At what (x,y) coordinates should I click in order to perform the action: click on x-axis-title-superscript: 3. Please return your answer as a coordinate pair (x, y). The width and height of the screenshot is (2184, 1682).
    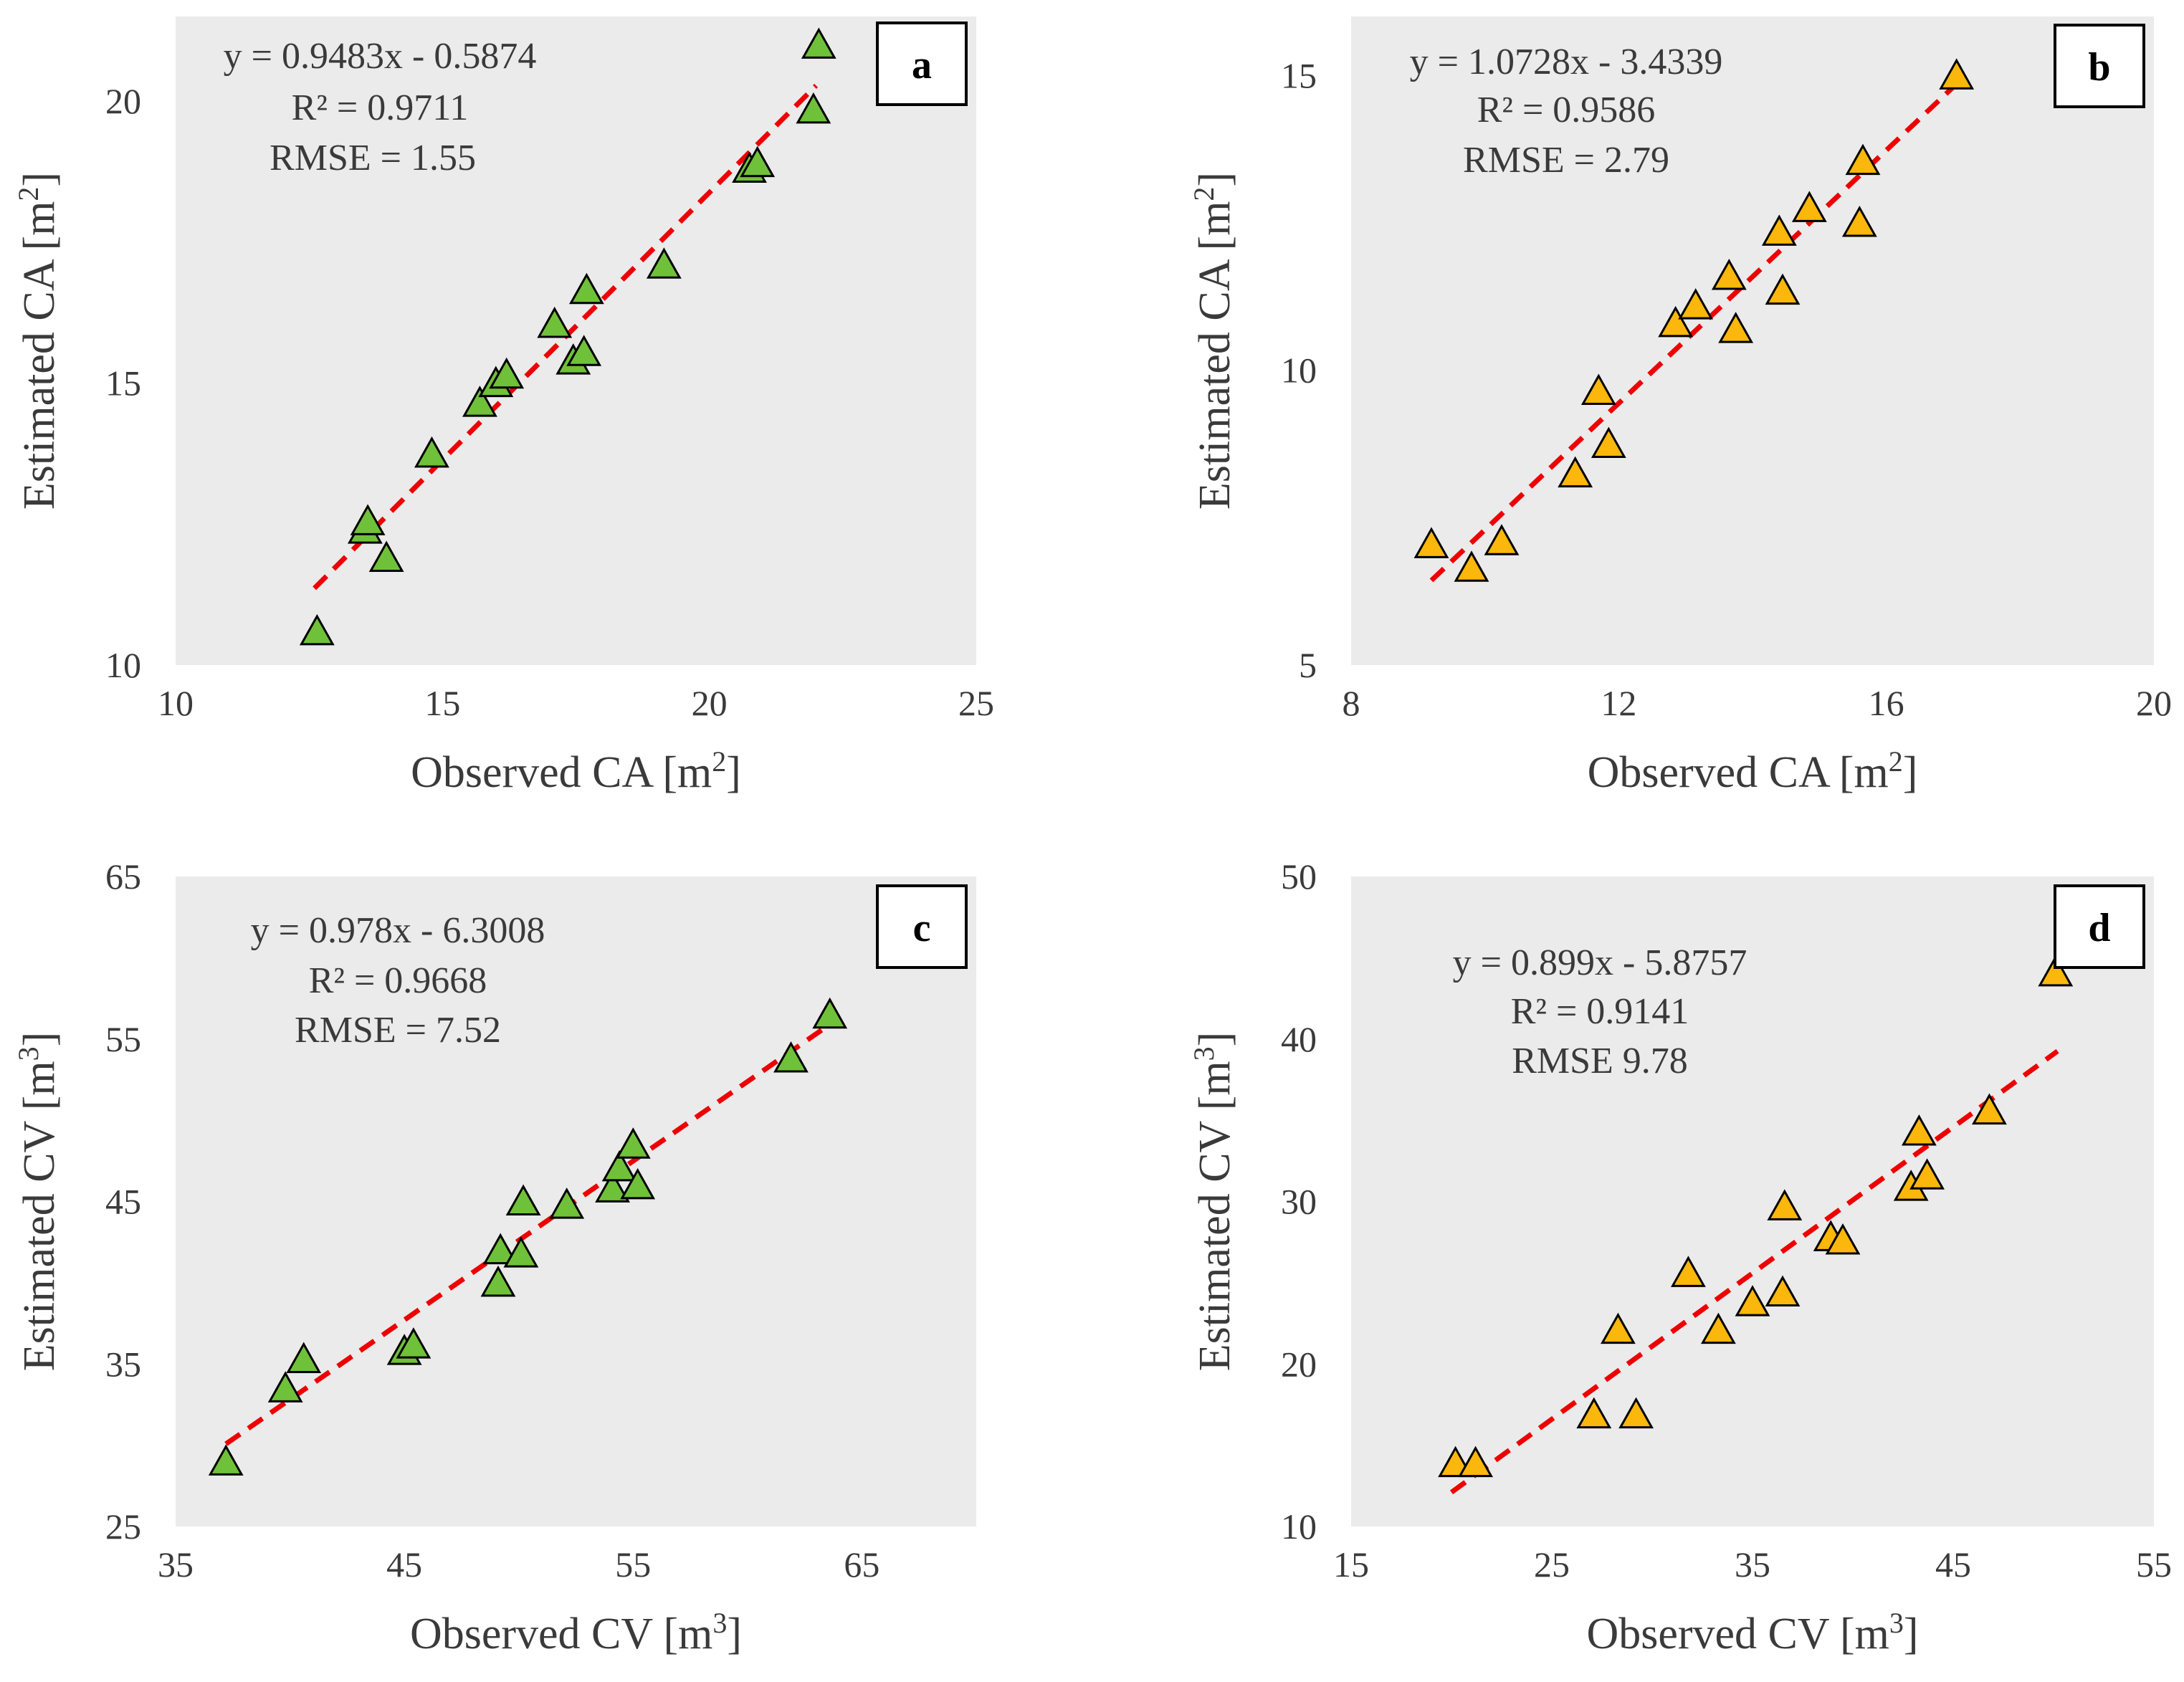
    Looking at the image, I should click on (1896, 1623).